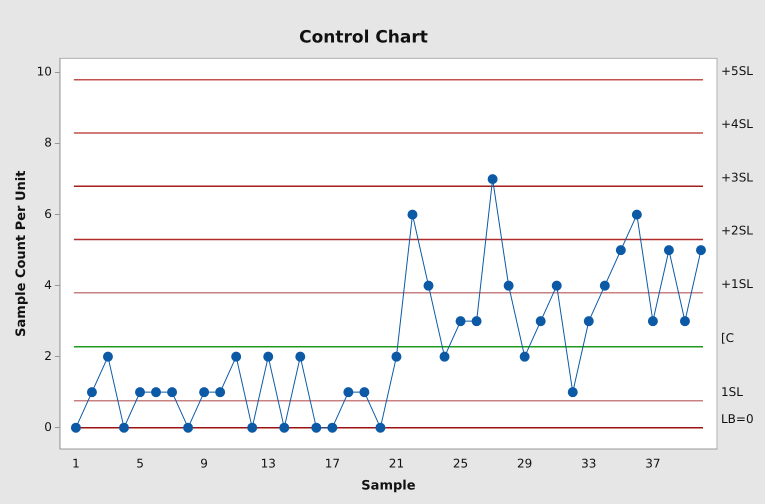 The width and height of the screenshot is (765, 504). Describe the element at coordinates (332, 463) in the screenshot. I see `x-tick-label: 17` at that location.